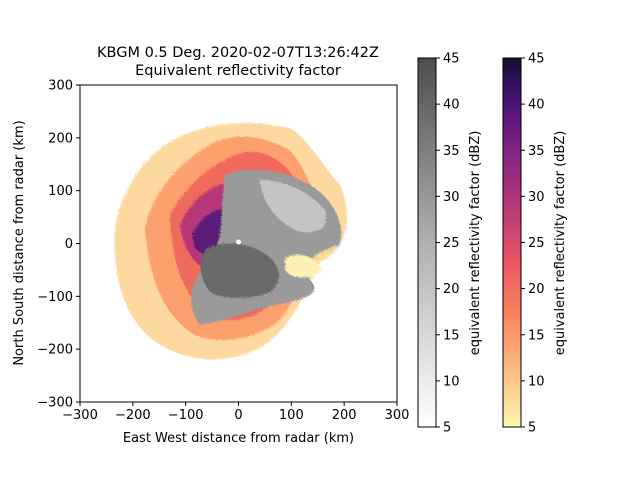  I want to click on chart-title-line1: KBGM 0.5 Deg. 2020-02-07T13:26:42Z, so click(238, 53).